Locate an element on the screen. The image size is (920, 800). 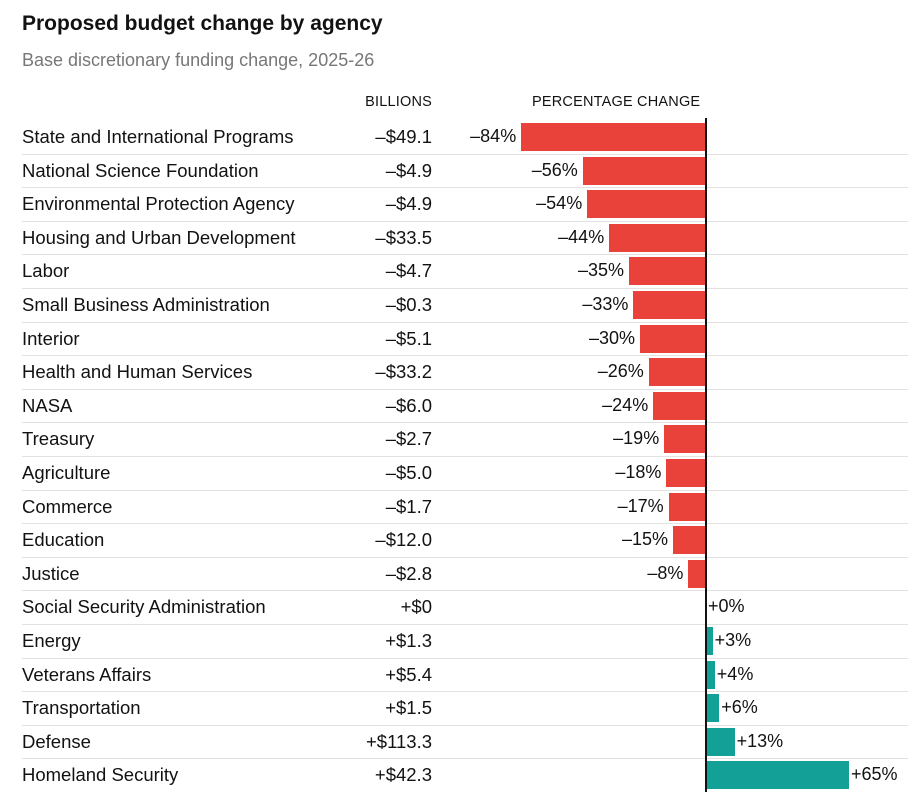
percentage-change-label: –24% is located at coordinates (625, 404).